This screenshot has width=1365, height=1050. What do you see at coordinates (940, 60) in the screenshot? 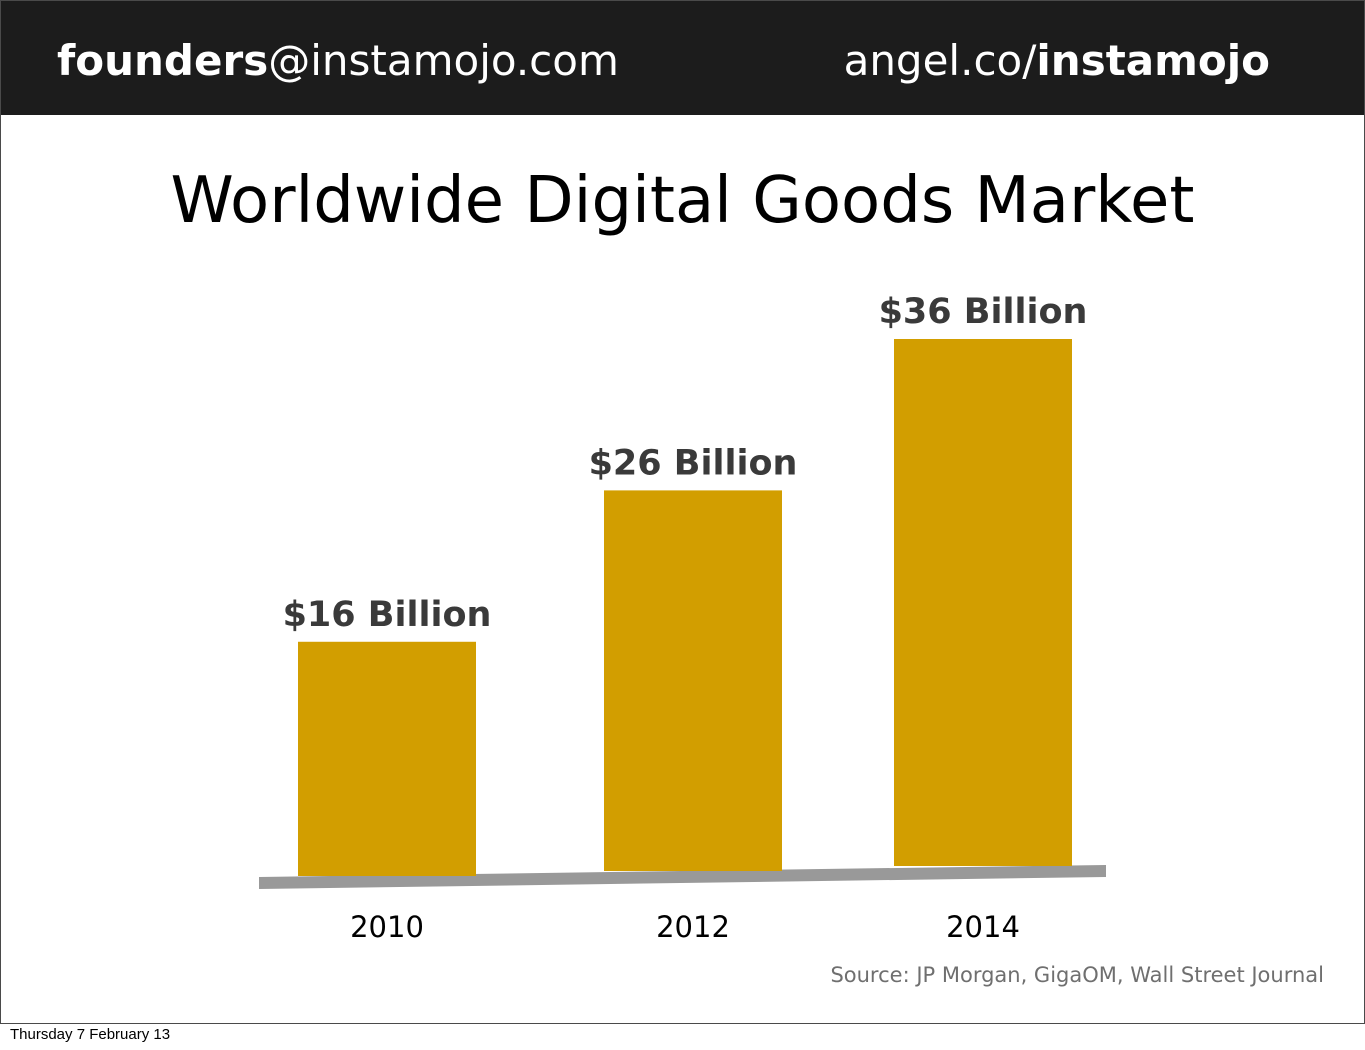
I see `angel-prefix: angel.co/` at bounding box center [940, 60].